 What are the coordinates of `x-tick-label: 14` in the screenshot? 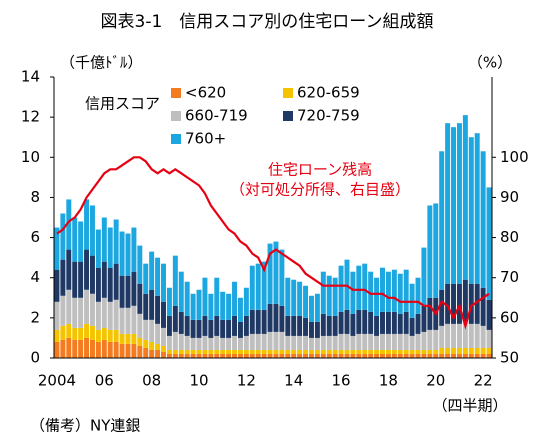 It's located at (293, 381).